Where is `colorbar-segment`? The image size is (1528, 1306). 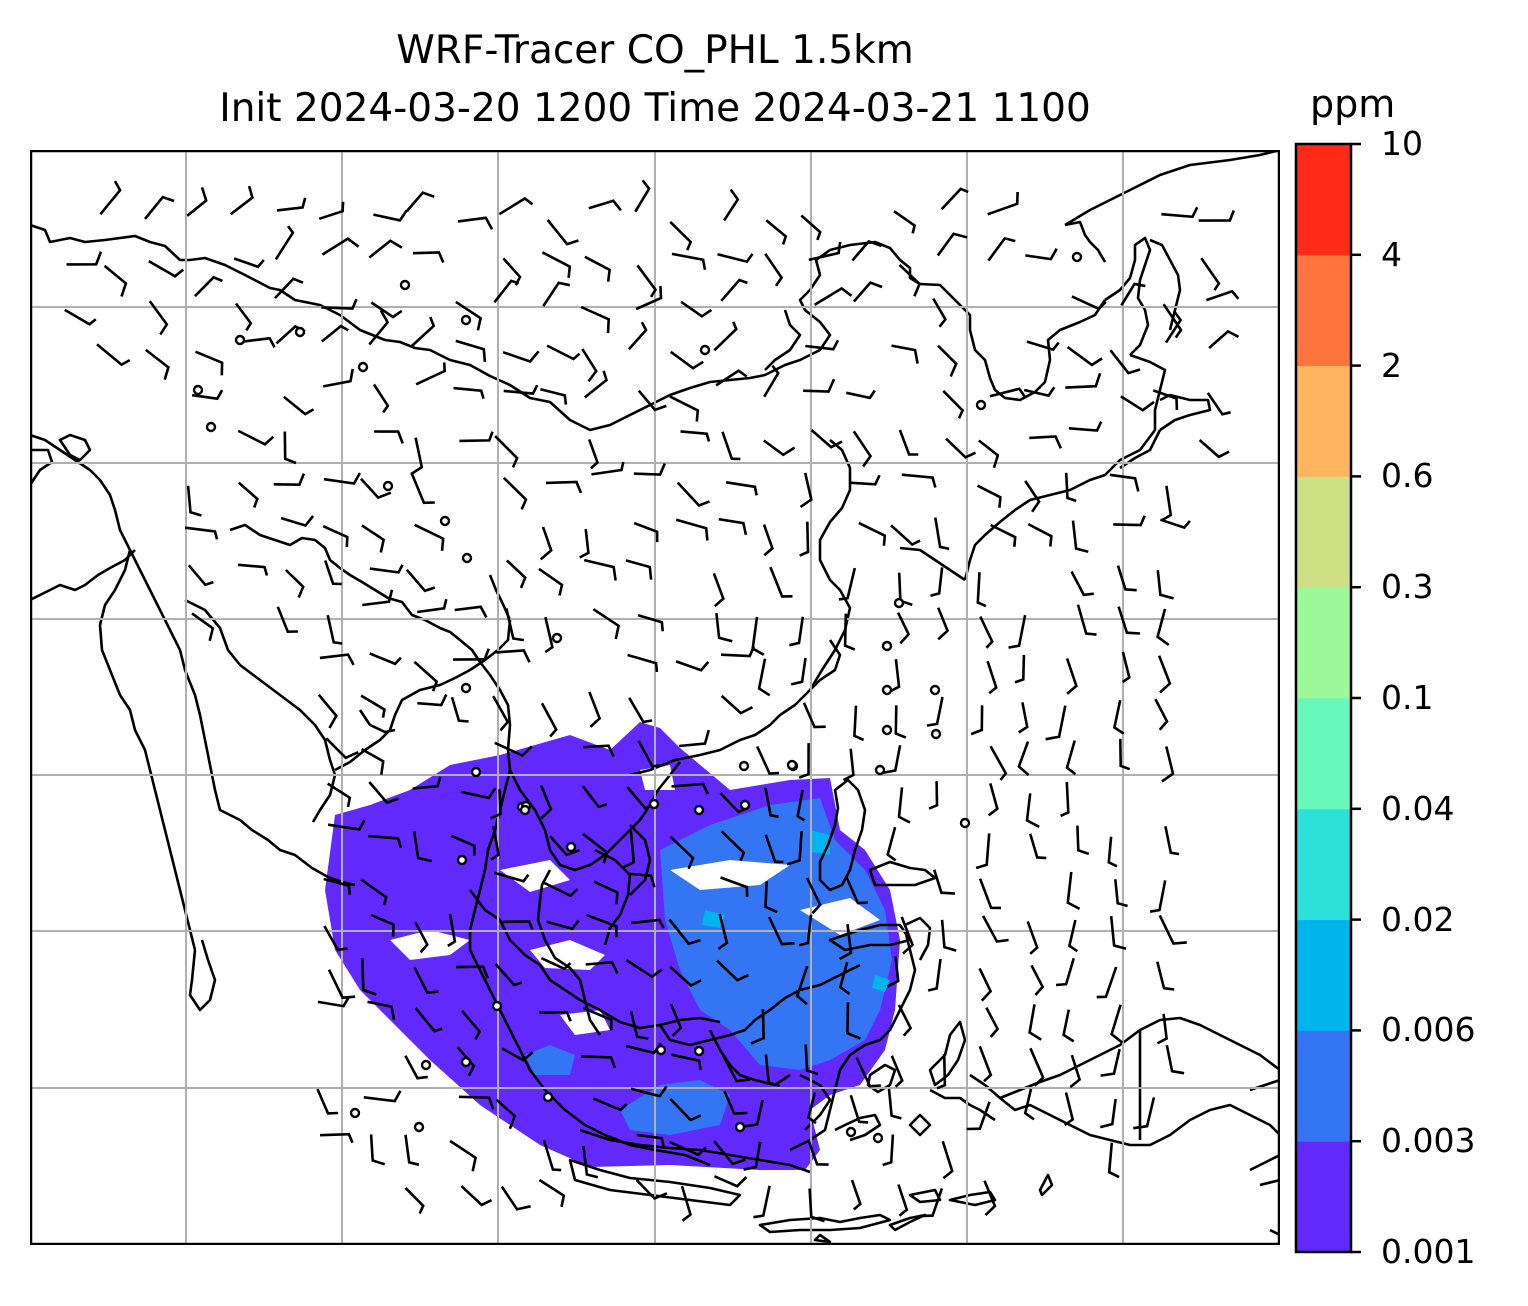
colorbar-segment is located at coordinates (1323, 200).